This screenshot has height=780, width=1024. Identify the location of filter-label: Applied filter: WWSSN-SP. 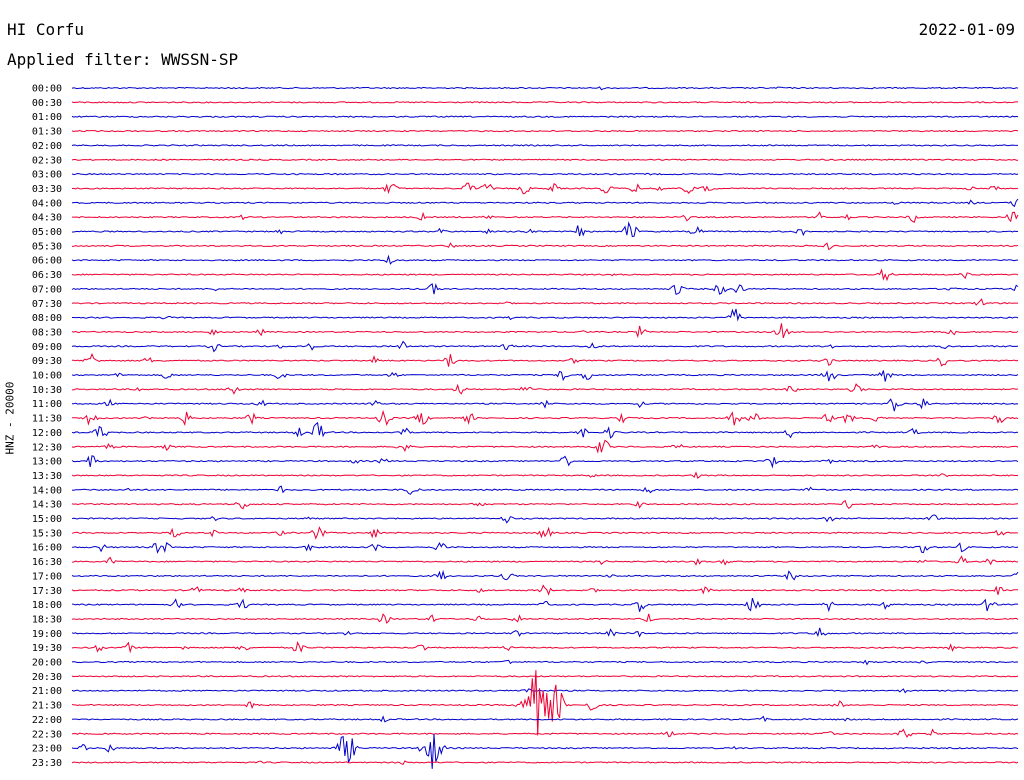
(123, 59).